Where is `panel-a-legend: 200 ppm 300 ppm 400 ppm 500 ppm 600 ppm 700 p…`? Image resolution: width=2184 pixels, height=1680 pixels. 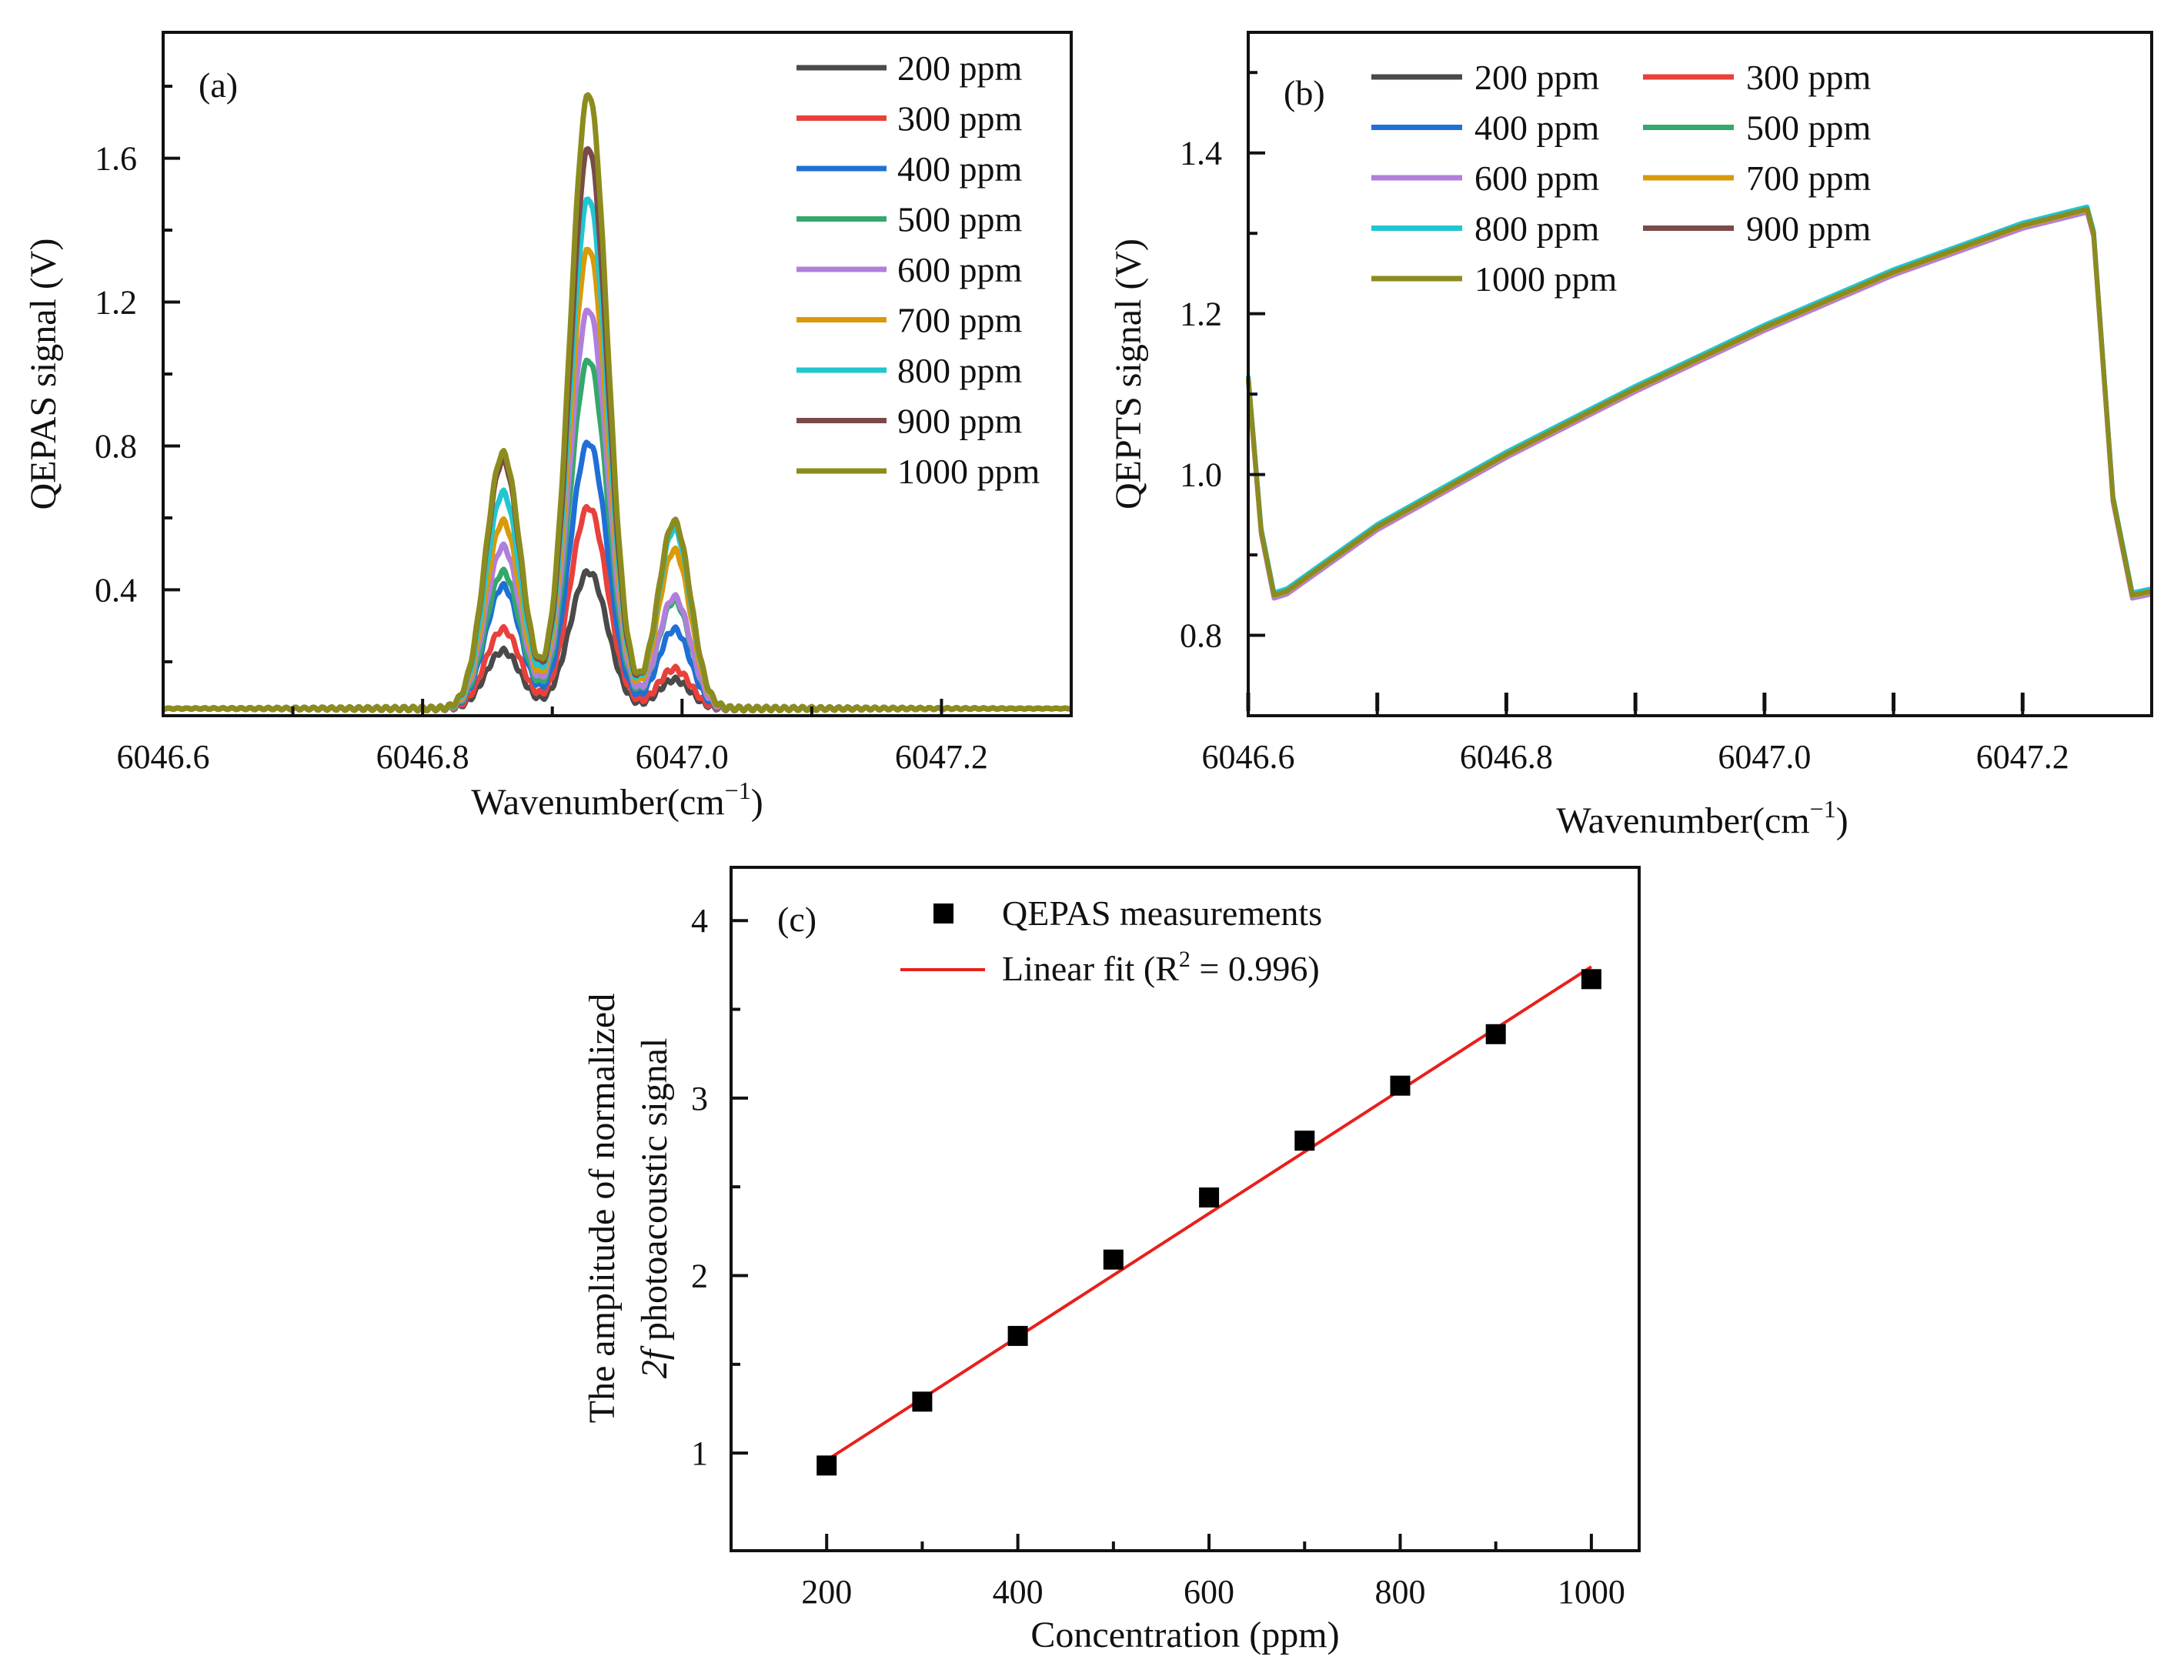 panel-a-legend: 200 ppm 300 ppm 400 ppm 500 ppm 600 ppm 700 p… is located at coordinates (918, 270).